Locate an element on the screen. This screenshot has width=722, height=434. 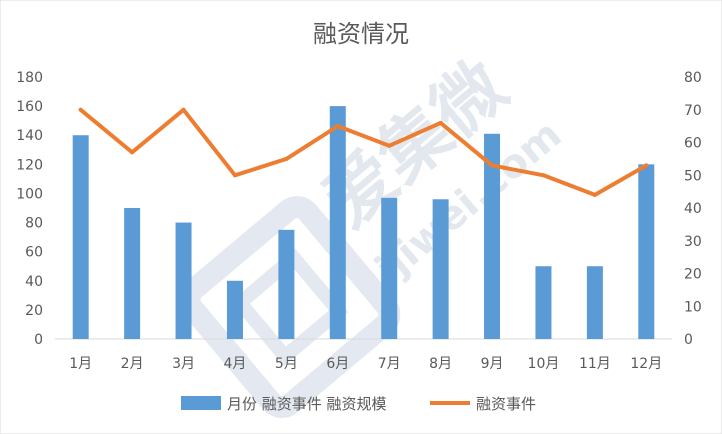
right-axis: 0 10 20 30 40 50 60 70 80 is located at coordinates (693, 209).